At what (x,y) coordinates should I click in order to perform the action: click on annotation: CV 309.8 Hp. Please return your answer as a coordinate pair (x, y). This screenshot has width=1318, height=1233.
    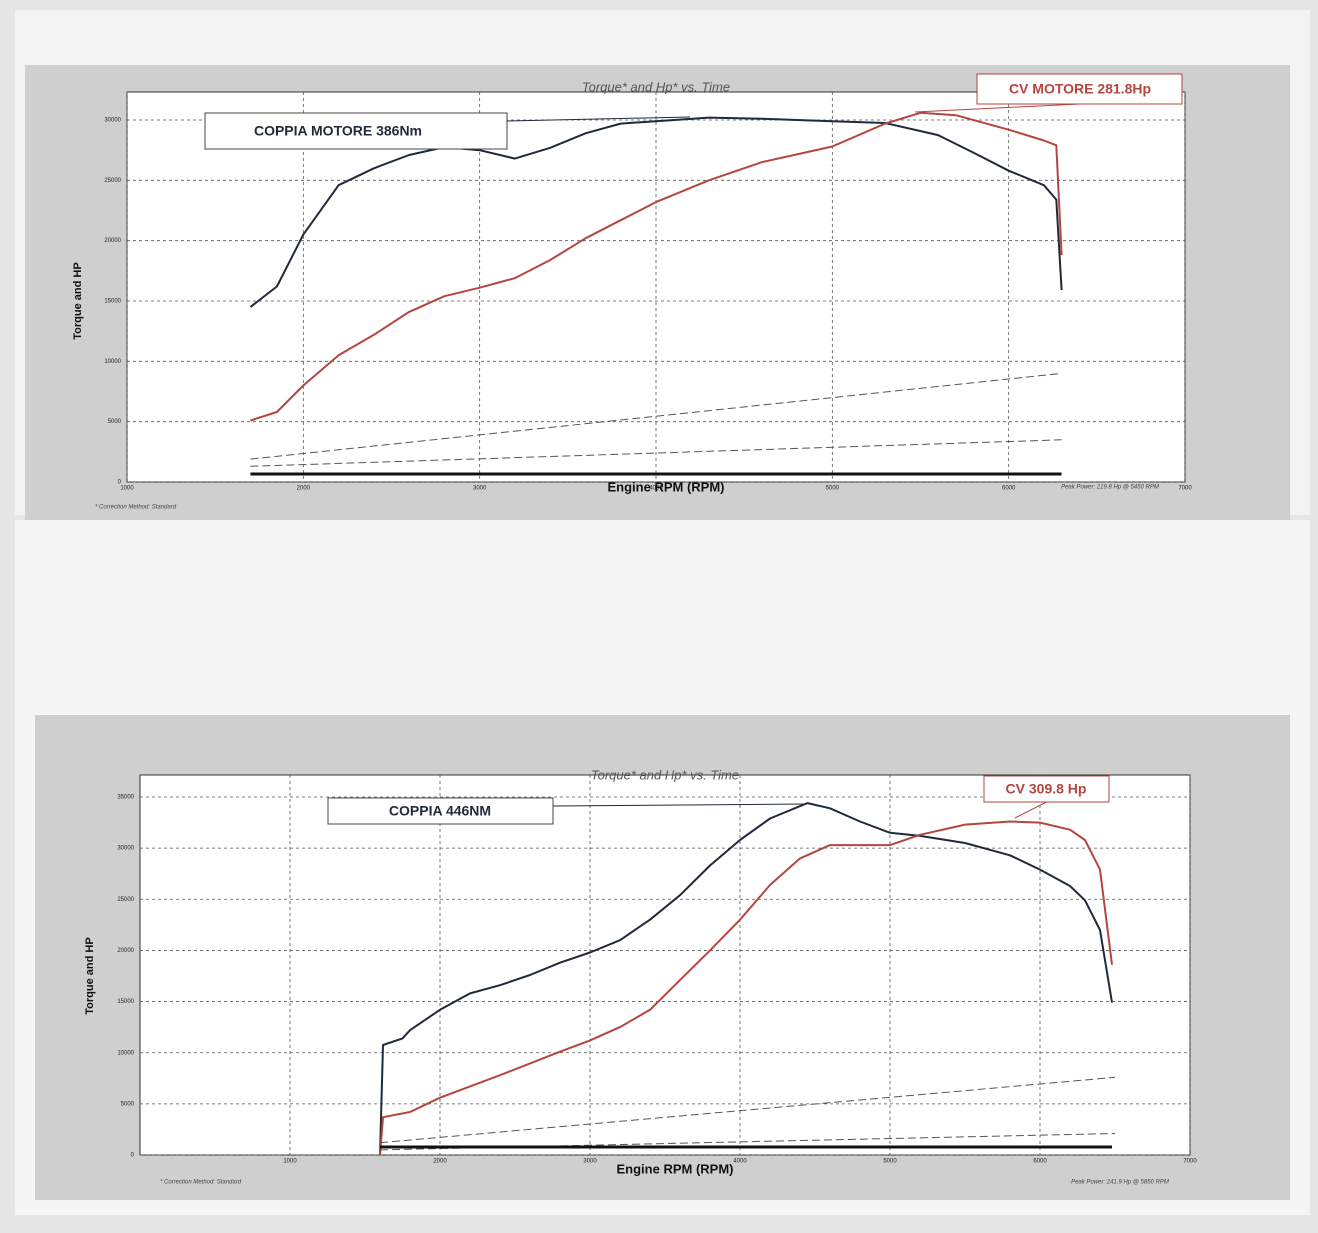
    Looking at the image, I should click on (1046, 789).